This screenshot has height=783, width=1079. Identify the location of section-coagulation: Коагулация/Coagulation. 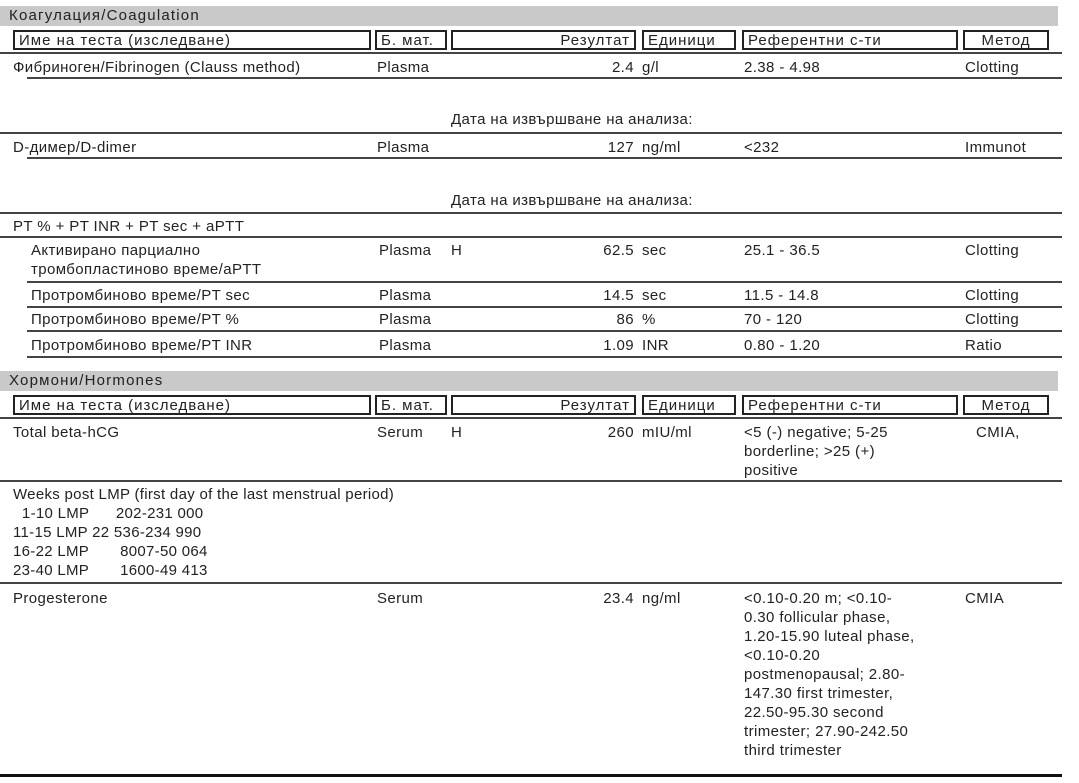
(529, 16).